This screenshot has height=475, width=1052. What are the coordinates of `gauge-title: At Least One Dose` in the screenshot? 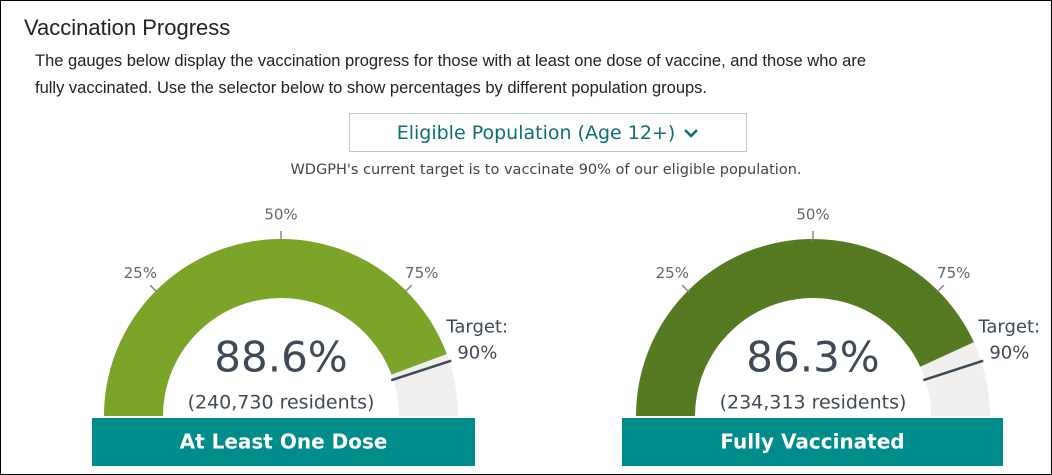 It's located at (284, 442).